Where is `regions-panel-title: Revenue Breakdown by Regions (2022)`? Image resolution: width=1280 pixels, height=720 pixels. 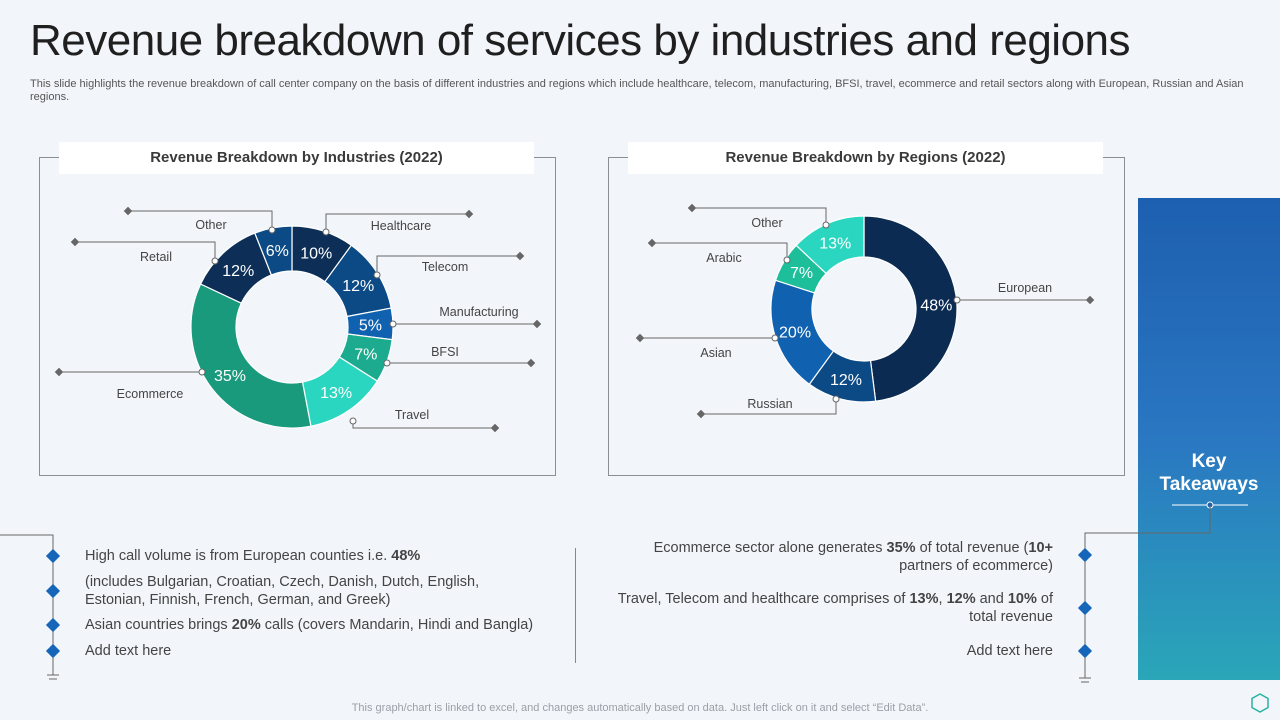
regions-panel-title: Revenue Breakdown by Regions (2022) is located at coordinates (865, 158).